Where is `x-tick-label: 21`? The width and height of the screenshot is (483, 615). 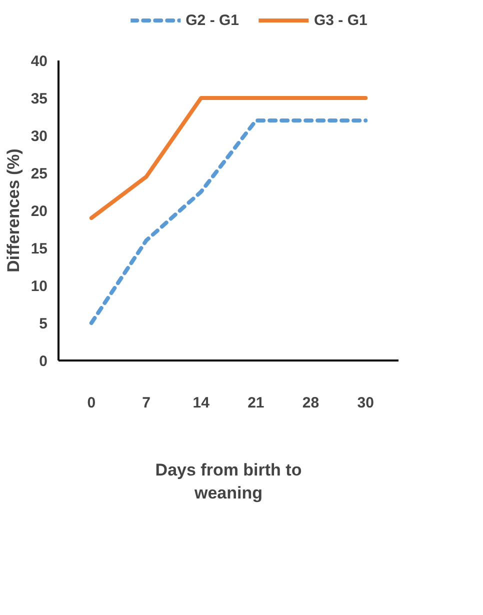
x-tick-label: 21 is located at coordinates (256, 403).